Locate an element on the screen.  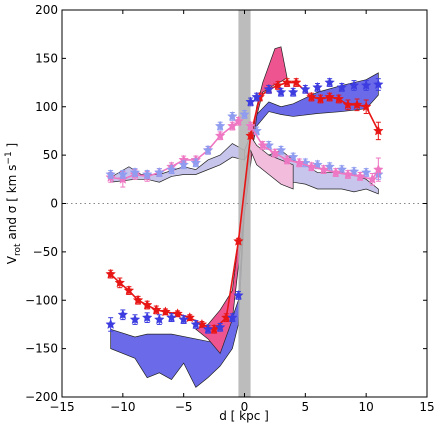
y-axis-title-sub: rot is located at coordinates (18, 249).